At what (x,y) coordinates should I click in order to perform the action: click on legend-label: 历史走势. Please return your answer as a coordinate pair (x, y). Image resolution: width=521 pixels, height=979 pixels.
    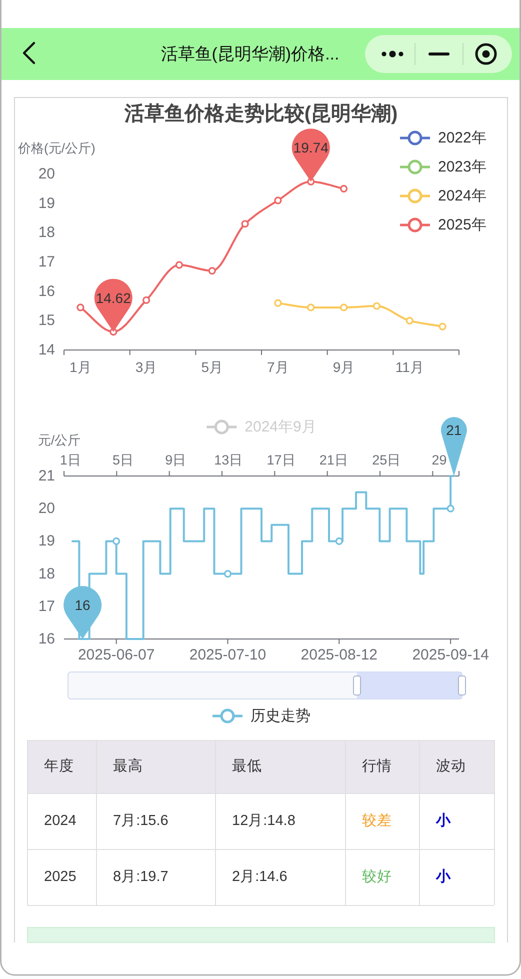
    Looking at the image, I should click on (280, 716).